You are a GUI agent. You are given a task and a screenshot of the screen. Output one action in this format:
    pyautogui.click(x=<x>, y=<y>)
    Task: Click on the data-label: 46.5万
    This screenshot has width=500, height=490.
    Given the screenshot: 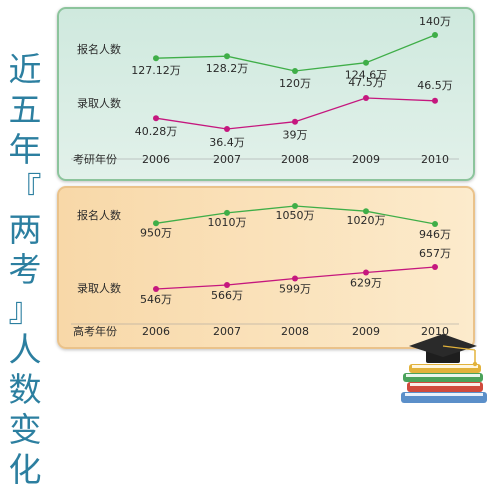 What is the action you would take?
    pyautogui.click(x=435, y=85)
    